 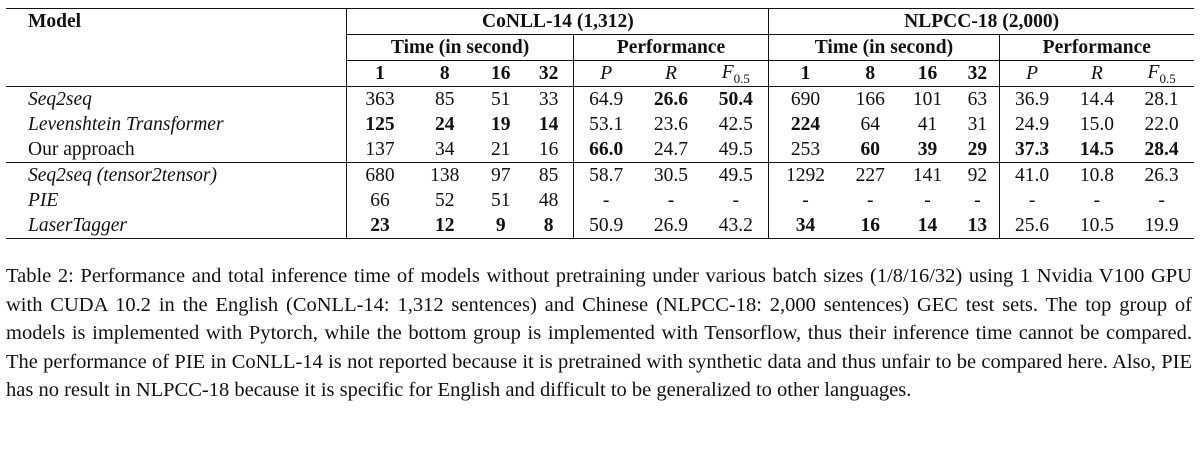 What do you see at coordinates (600, 21) in the screenshot?
I see `header-row-datasets: Model CoNLL-14 (1,312) NLPCC-18 (2,000)` at bounding box center [600, 21].